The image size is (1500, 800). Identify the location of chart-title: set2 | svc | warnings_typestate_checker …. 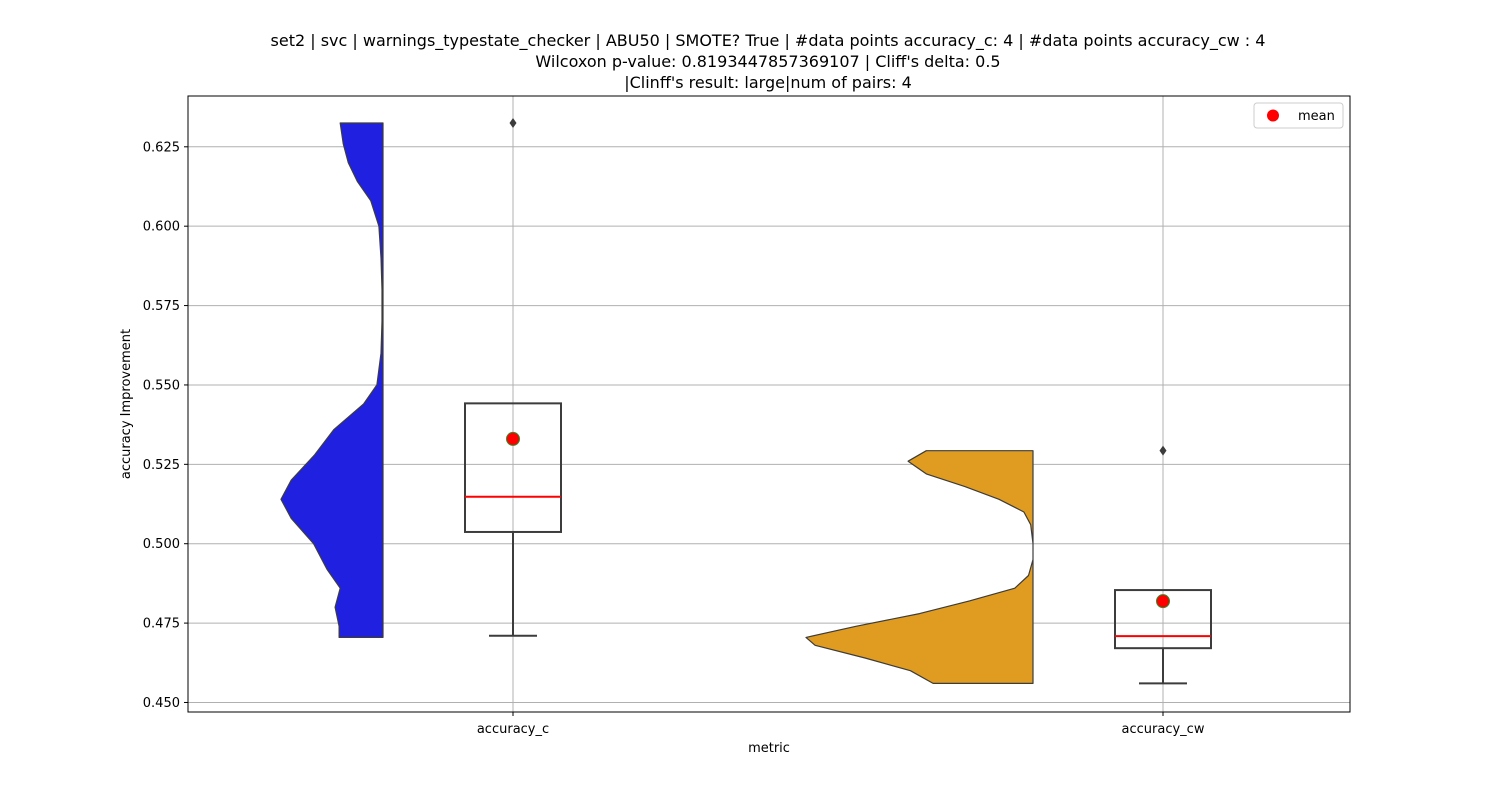
(768, 61).